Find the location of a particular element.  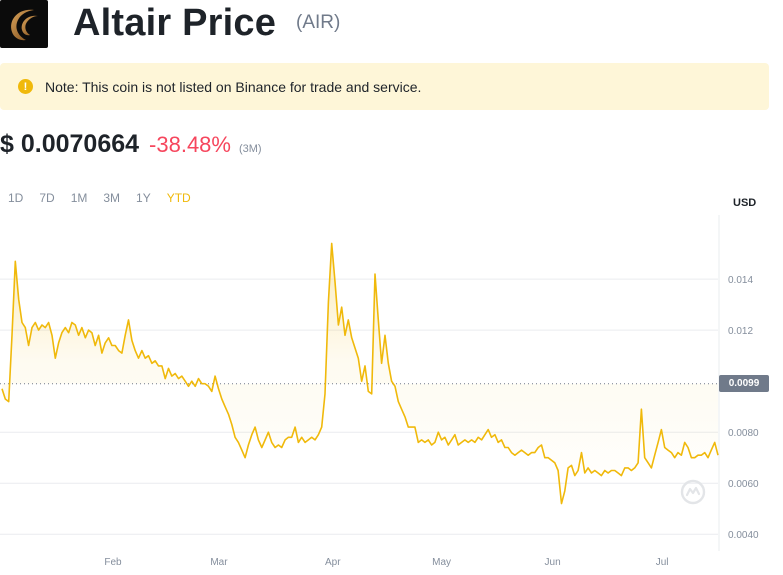

price-summary: $ 0.0070664 -38.48% (3M) is located at coordinates (131, 144).